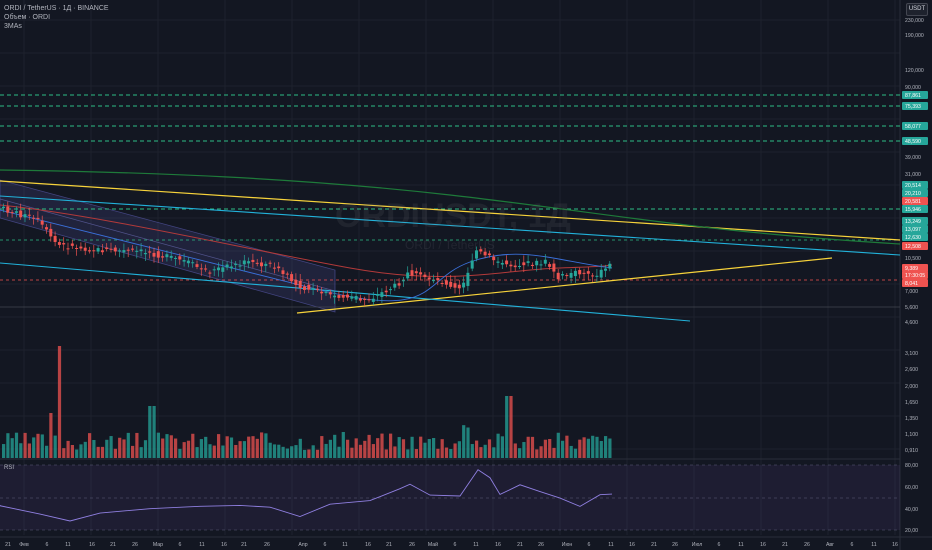  Describe the element at coordinates (911, 435) in the screenshot. I see `price-axis-label: 1,100` at that location.